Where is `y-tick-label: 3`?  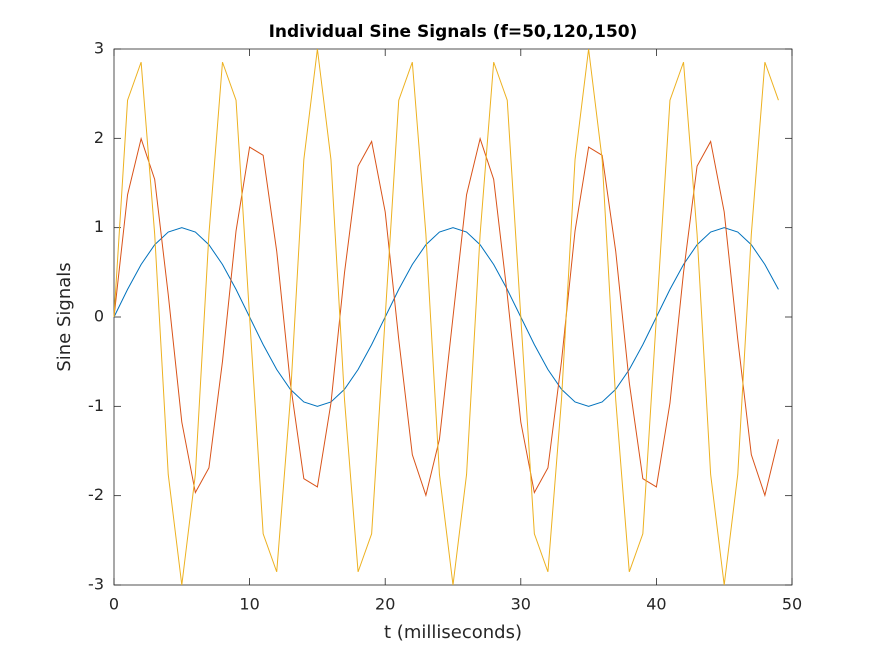 y-tick-label: 3 is located at coordinates (99, 48).